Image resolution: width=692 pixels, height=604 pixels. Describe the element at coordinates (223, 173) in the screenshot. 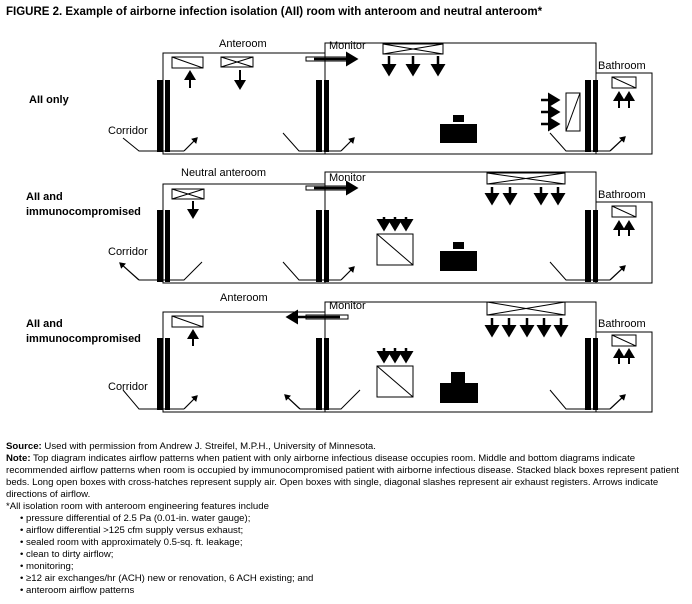

I see `anteroom-label: Neutral anteroom` at that location.